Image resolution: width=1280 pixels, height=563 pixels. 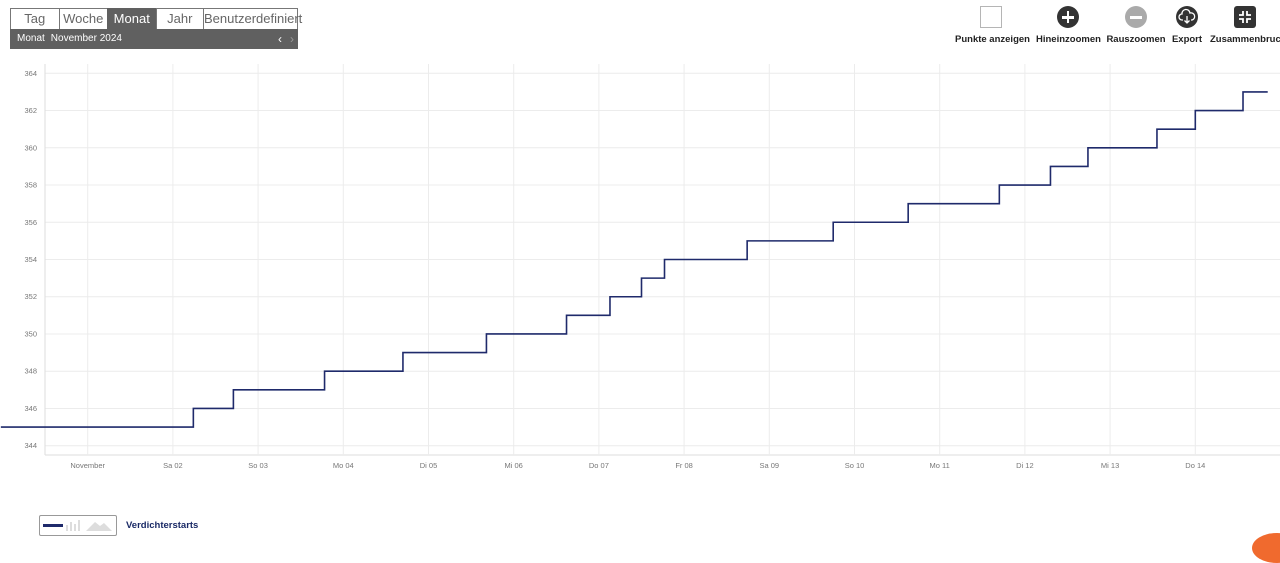 I want to click on x-tick-label: So 03, so click(x=258, y=465).